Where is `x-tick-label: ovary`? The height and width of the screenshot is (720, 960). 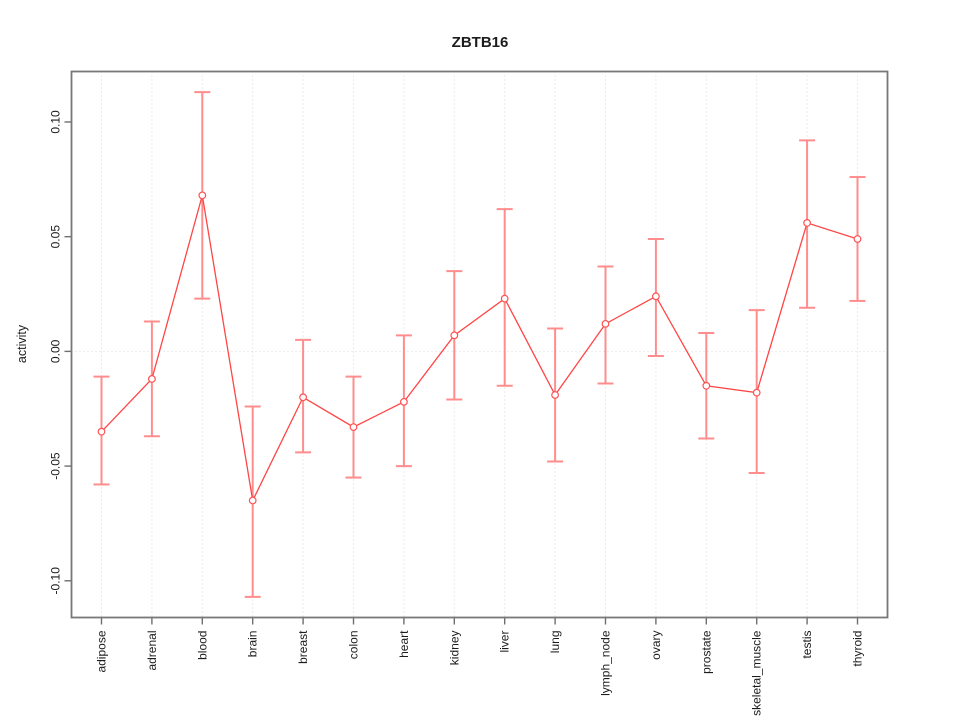 x-tick-label: ovary is located at coordinates (656, 645).